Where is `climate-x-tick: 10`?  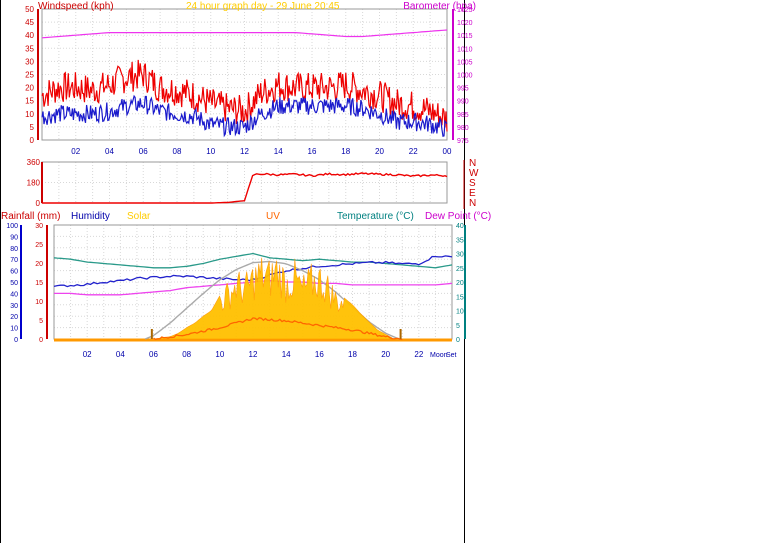
climate-x-tick: 10 is located at coordinates (219, 354).